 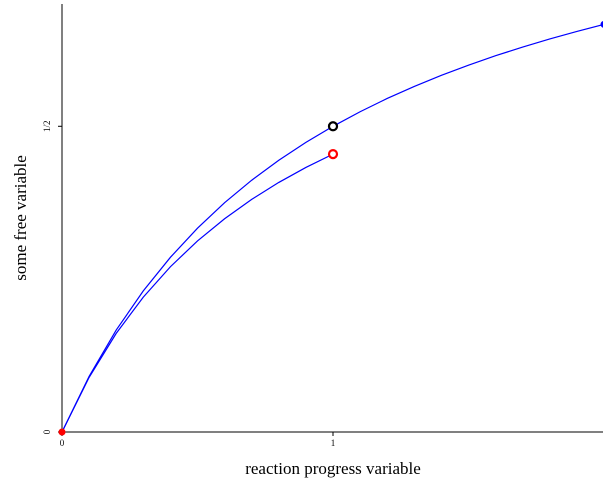 I want to click on y-axis-label: some free variable, so click(x=20, y=218).